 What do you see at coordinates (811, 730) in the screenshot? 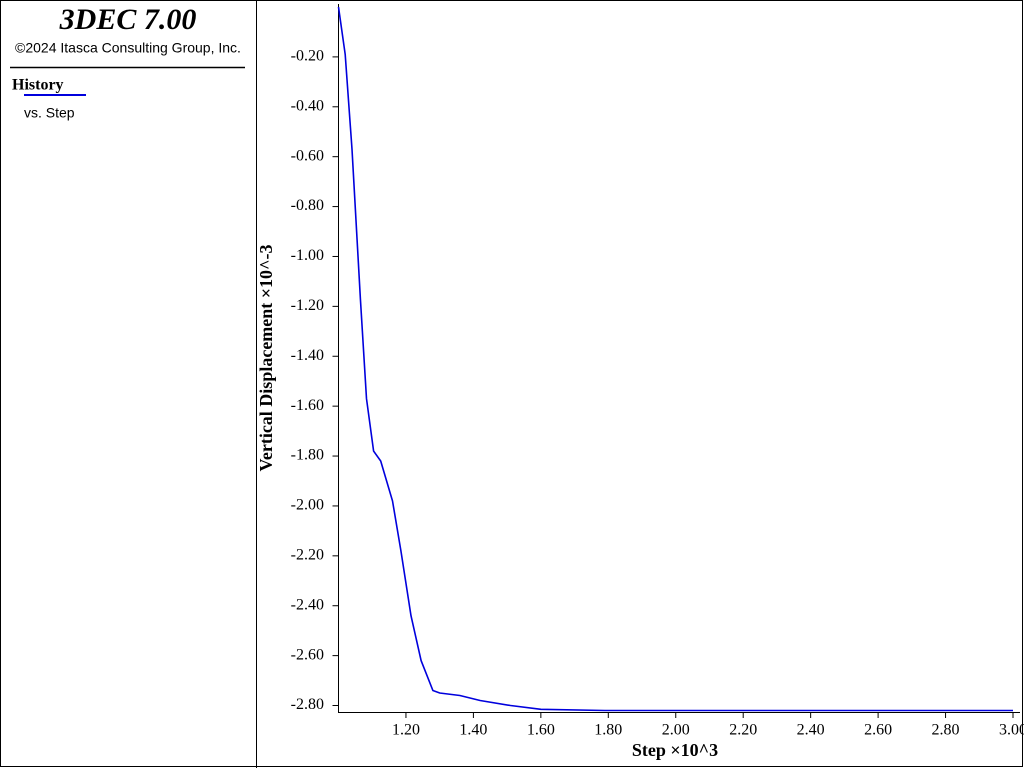
I see `x-tick-label: 2.40` at bounding box center [811, 730].